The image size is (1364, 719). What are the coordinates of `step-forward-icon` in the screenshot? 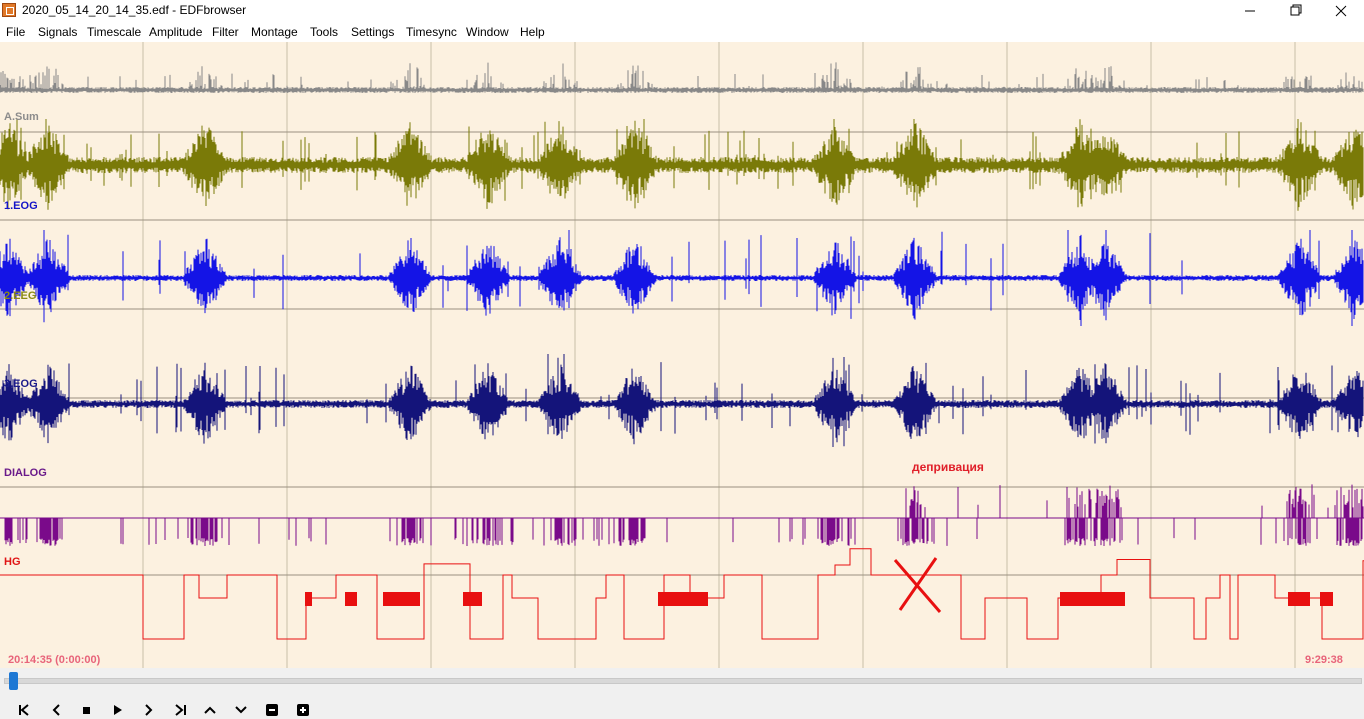 It's located at (149, 710).